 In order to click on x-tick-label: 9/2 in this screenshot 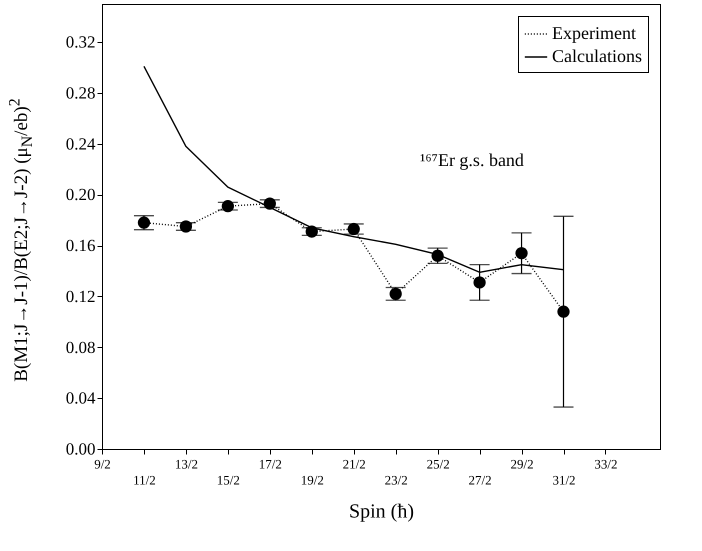, I will do `click(102, 464)`.